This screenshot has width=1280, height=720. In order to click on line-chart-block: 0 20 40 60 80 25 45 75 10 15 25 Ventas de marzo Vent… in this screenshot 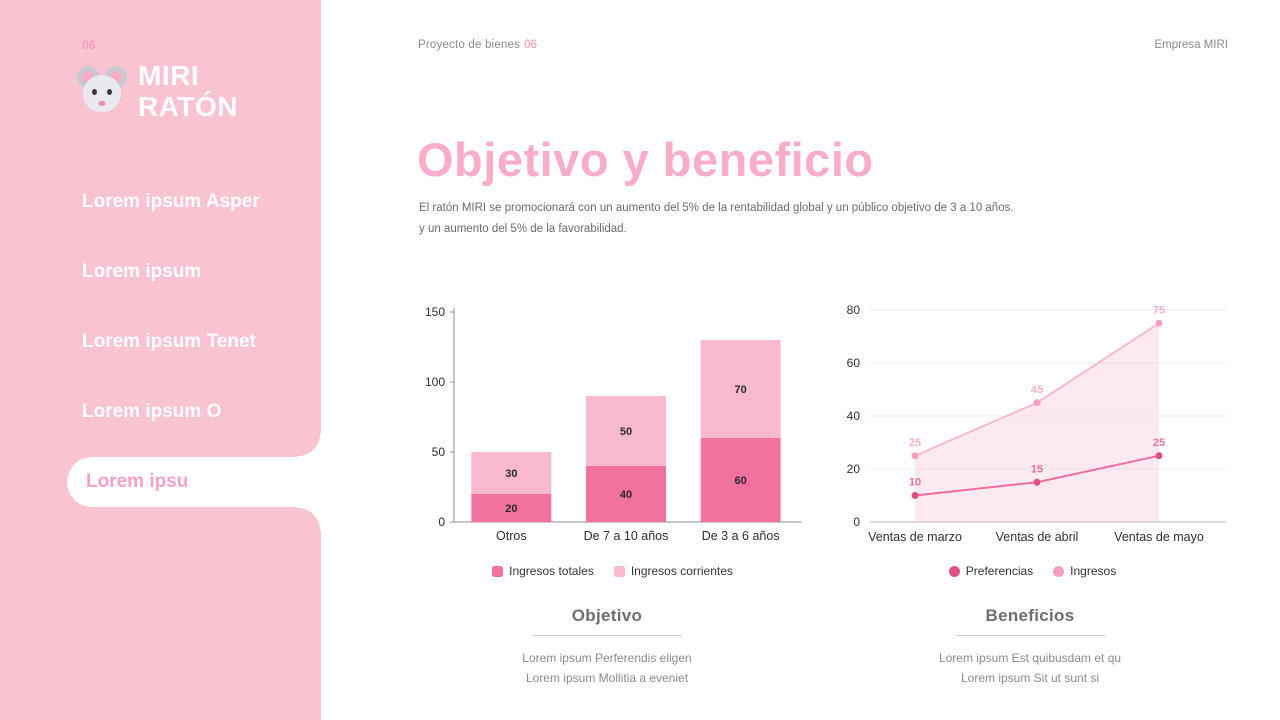, I will do `click(1032, 439)`.